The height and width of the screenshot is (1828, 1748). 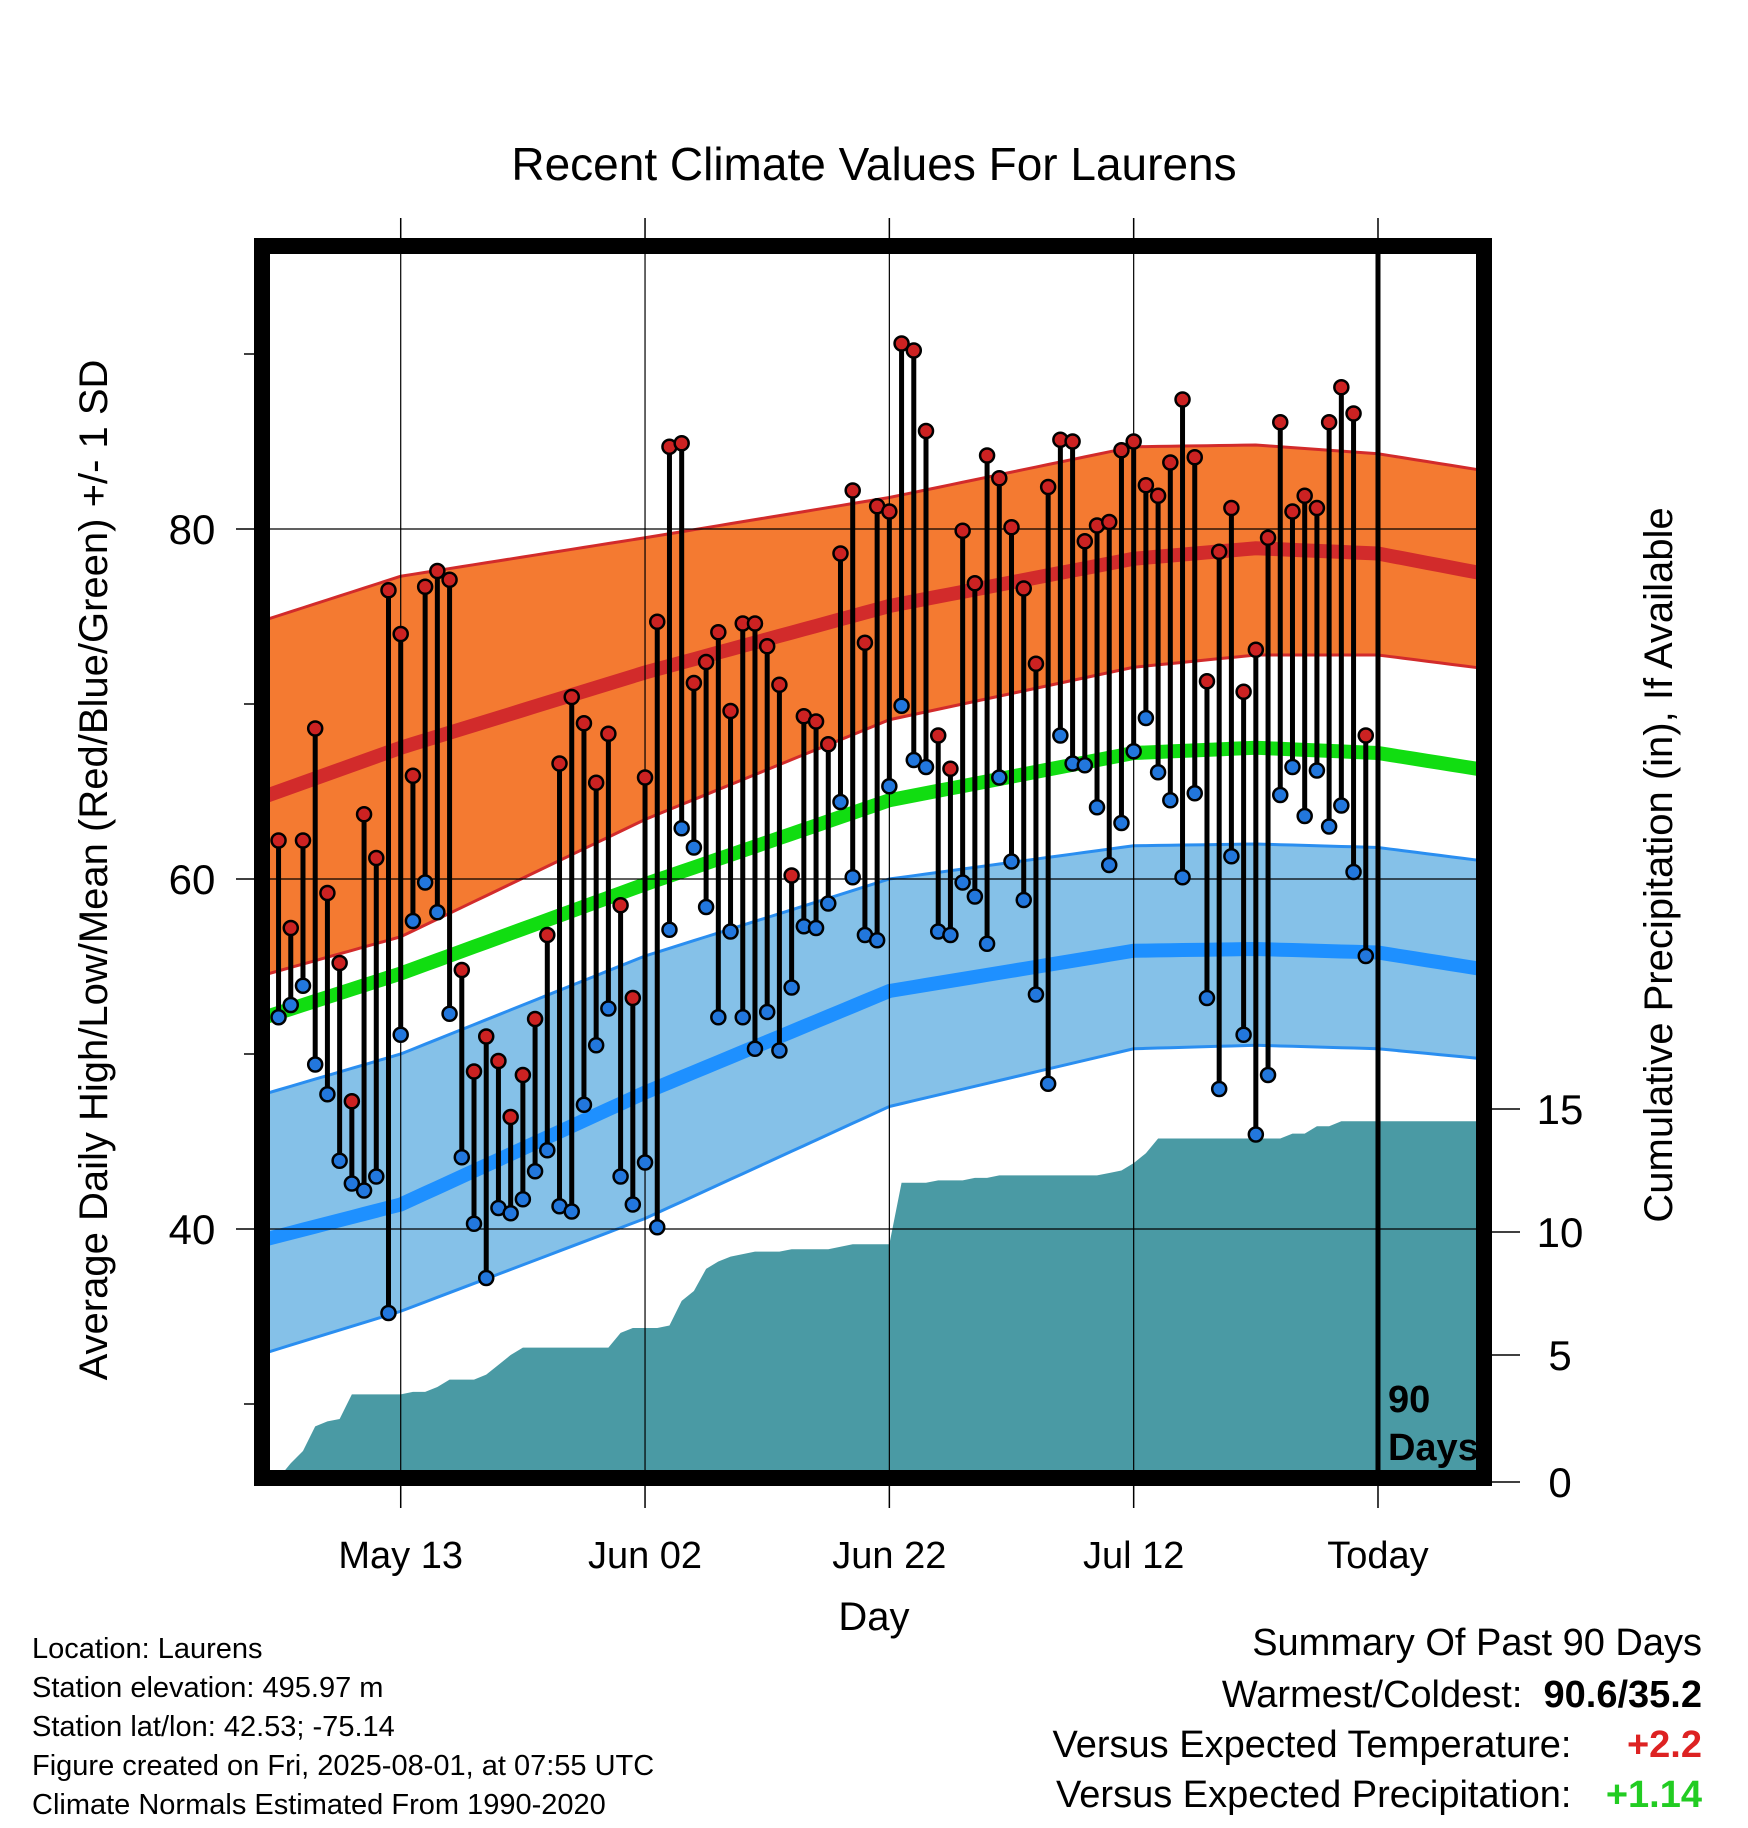 I want to click on temp-label: Versus Expected Temperature:, so click(x=1312, y=1745).